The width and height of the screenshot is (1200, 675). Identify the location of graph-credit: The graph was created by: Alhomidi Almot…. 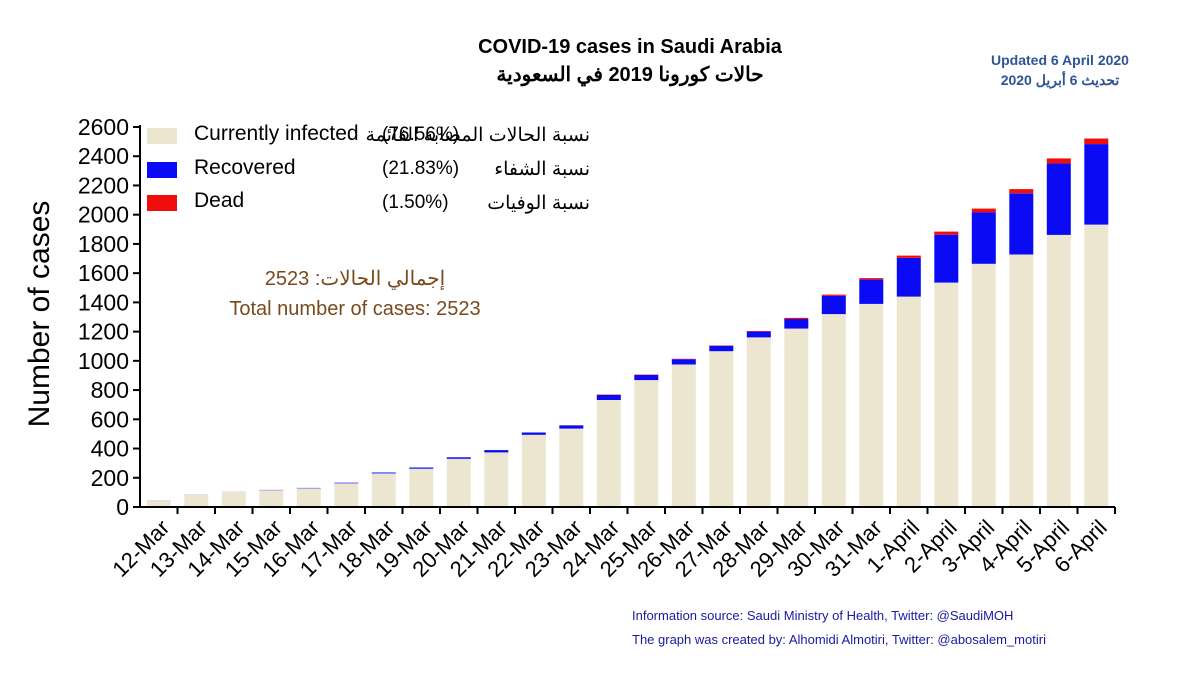
(839, 639).